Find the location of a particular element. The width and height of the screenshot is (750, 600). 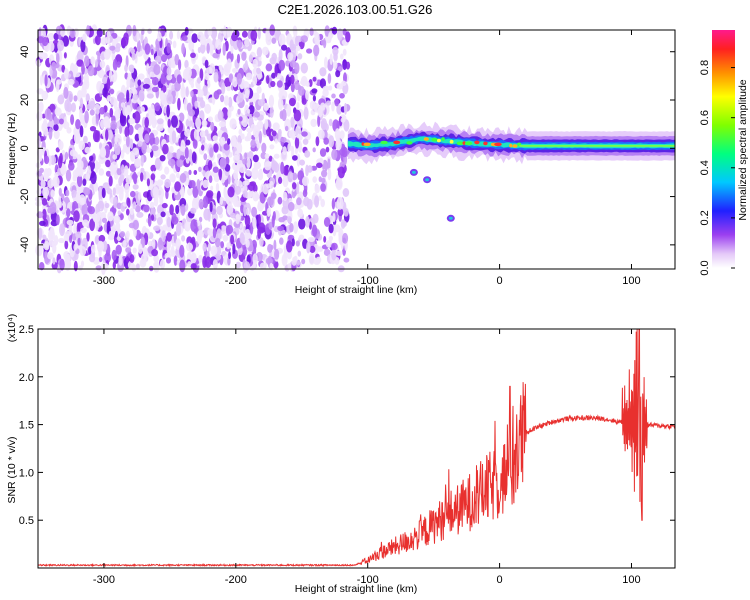

snr-x-tick-label: 100 is located at coordinates (631, 580).